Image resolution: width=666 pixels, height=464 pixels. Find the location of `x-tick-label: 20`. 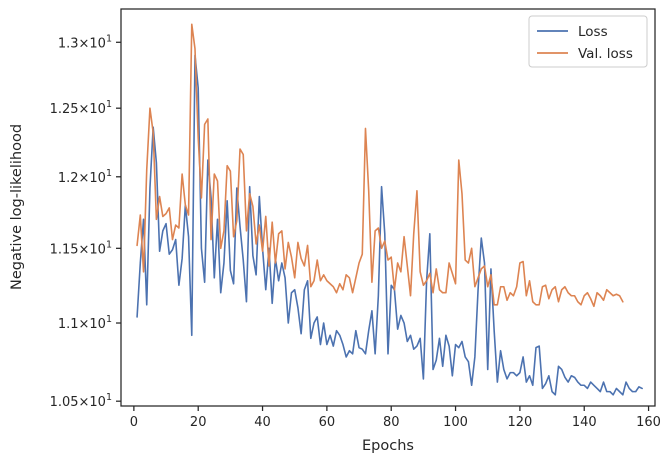

x-tick-label: 20 is located at coordinates (198, 422).